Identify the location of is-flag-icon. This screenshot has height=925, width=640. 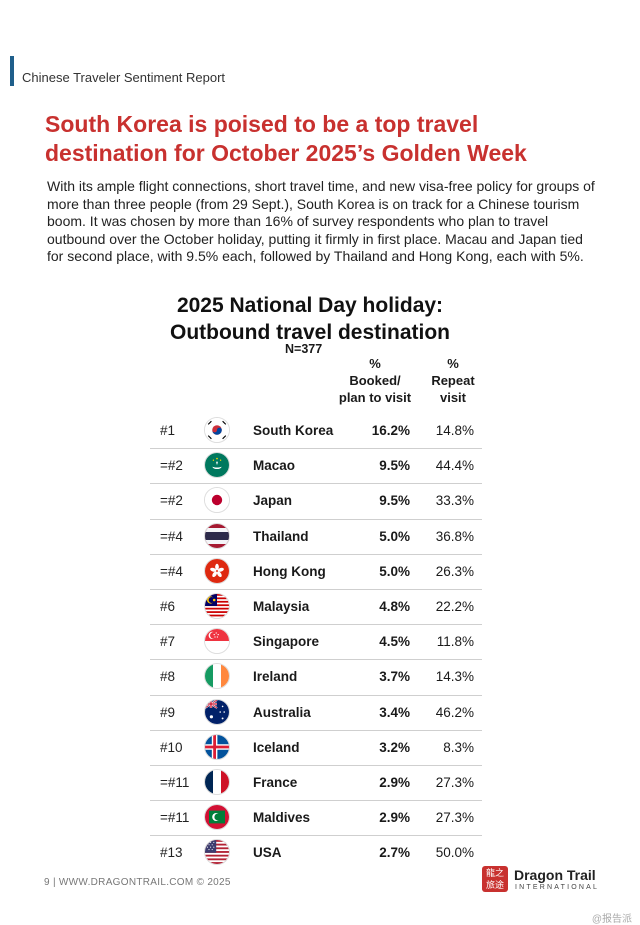
(217, 746).